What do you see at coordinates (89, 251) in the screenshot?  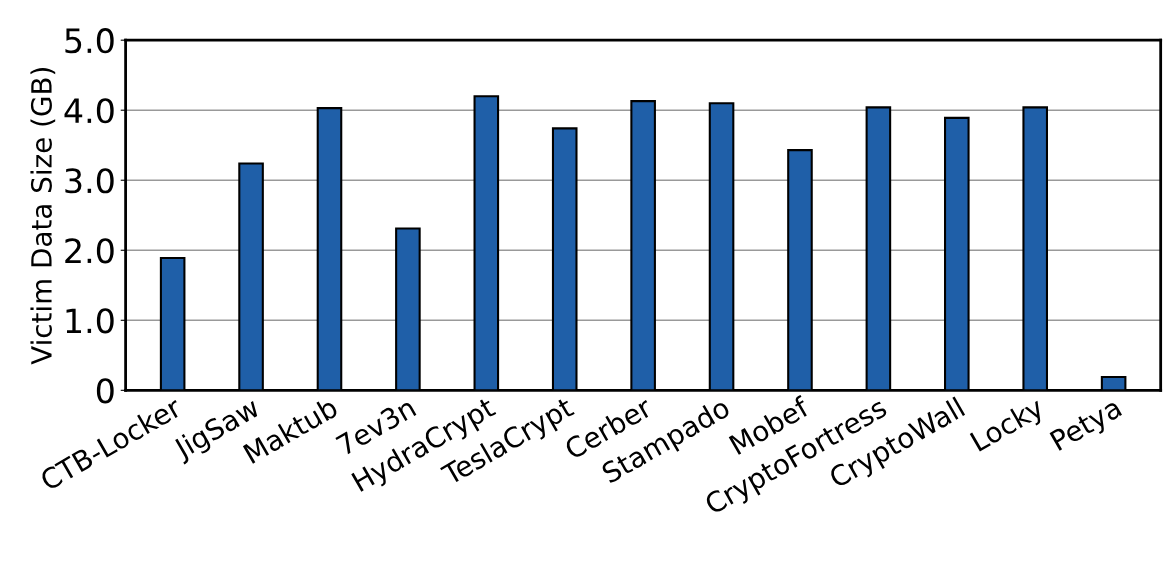 I see `y-tick-label: 2.0` at bounding box center [89, 251].